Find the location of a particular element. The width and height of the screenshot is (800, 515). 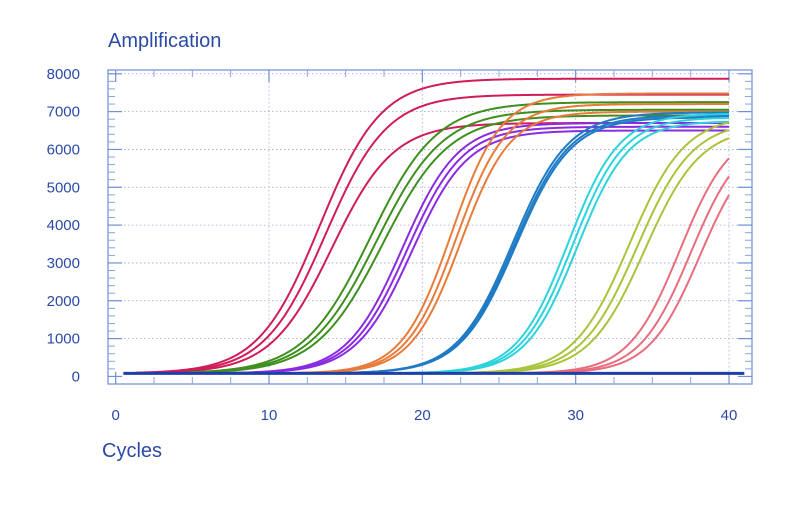

x-tick-label: 10 is located at coordinates (269, 415).